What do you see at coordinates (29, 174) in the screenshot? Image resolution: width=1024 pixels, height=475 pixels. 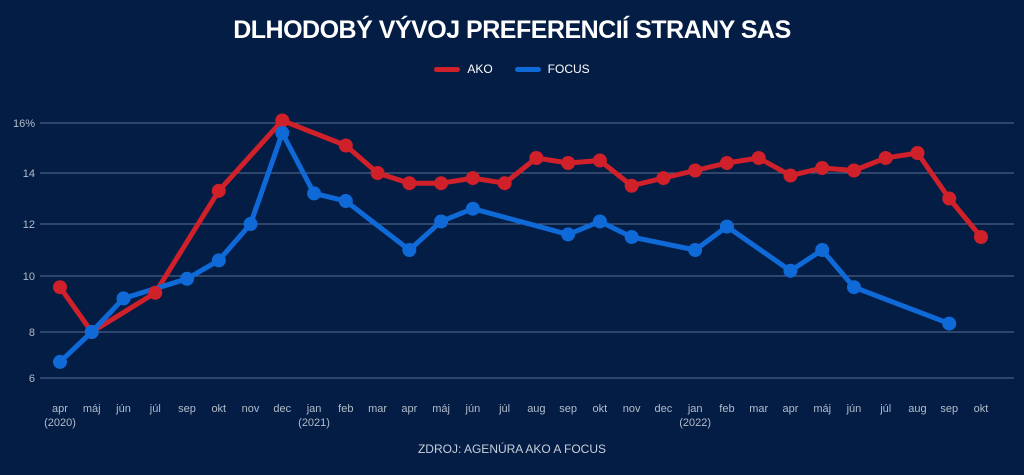 I see `y-tick-label: 14` at bounding box center [29, 174].